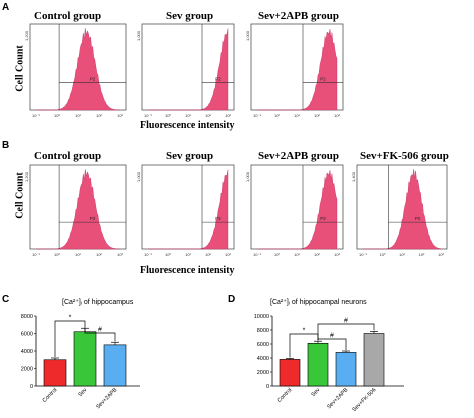 The height and width of the screenshot is (418, 474). I want to click on flow-b-xtick-0-4: 10³, so click(120, 254).